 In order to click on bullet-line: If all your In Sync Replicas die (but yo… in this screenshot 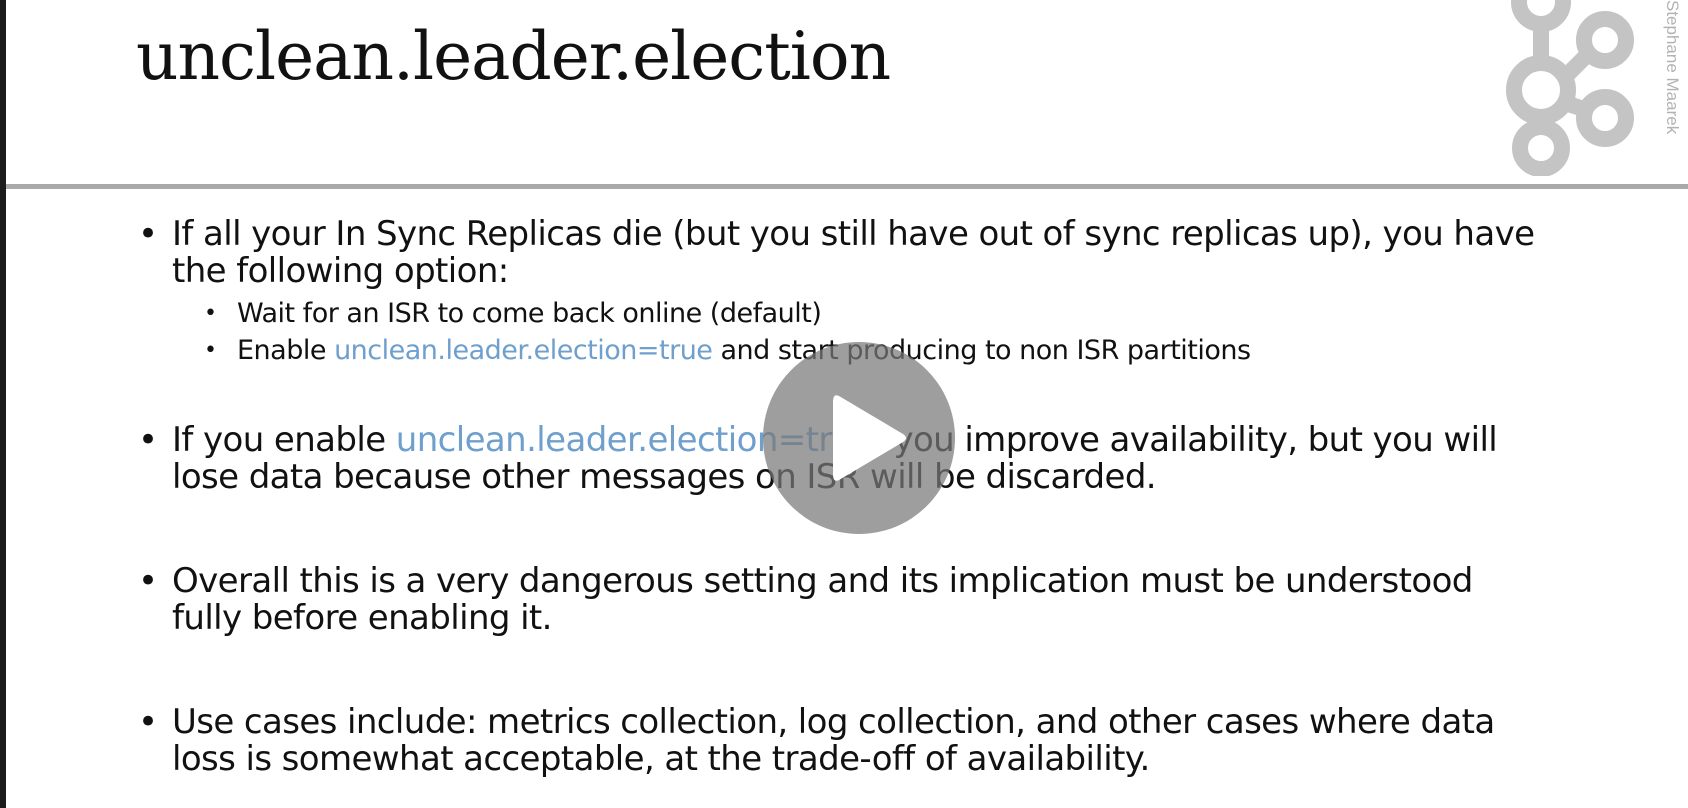, I will do `click(853, 234)`.